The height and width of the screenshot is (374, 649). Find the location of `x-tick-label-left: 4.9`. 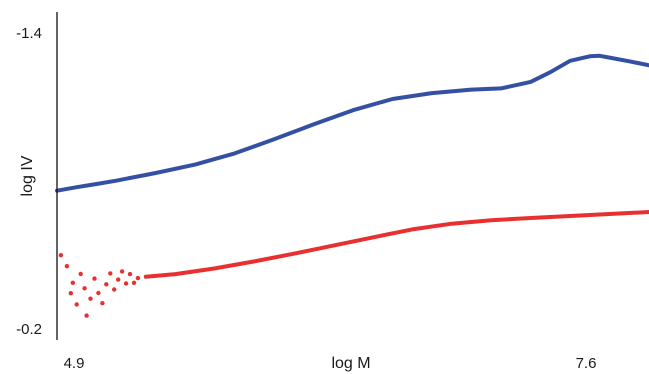

x-tick-label-left: 4.9 is located at coordinates (74, 363).